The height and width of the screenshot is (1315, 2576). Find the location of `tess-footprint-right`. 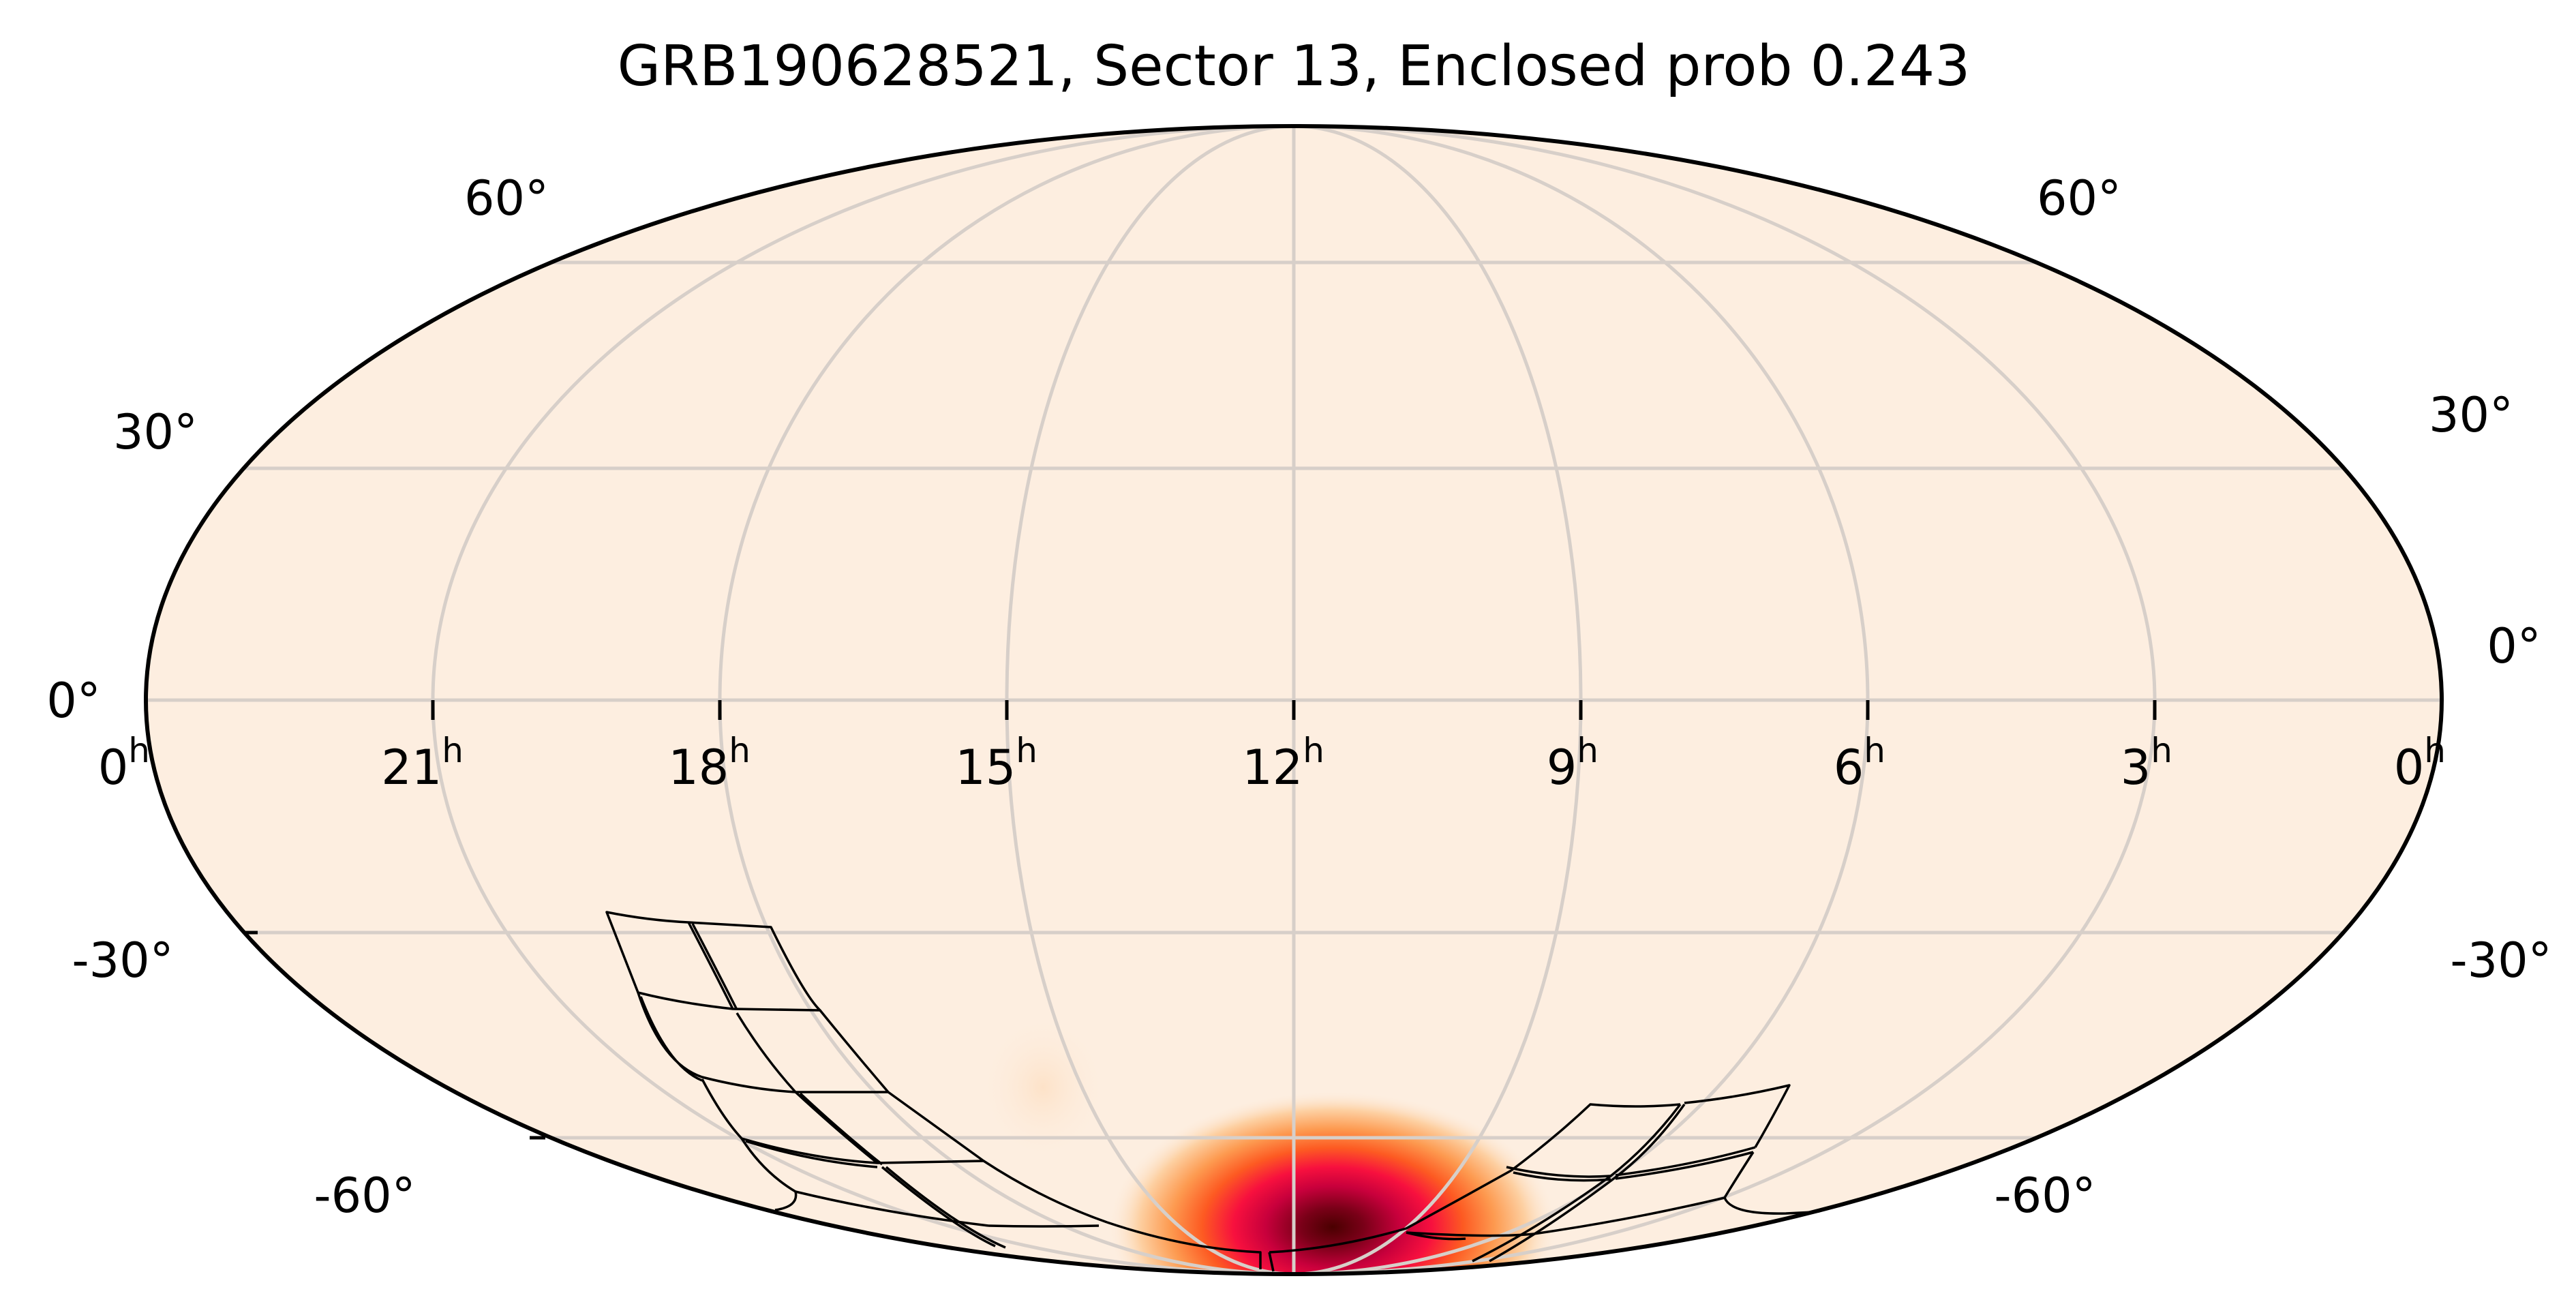

tess-footprint-right is located at coordinates (1610, 1173).